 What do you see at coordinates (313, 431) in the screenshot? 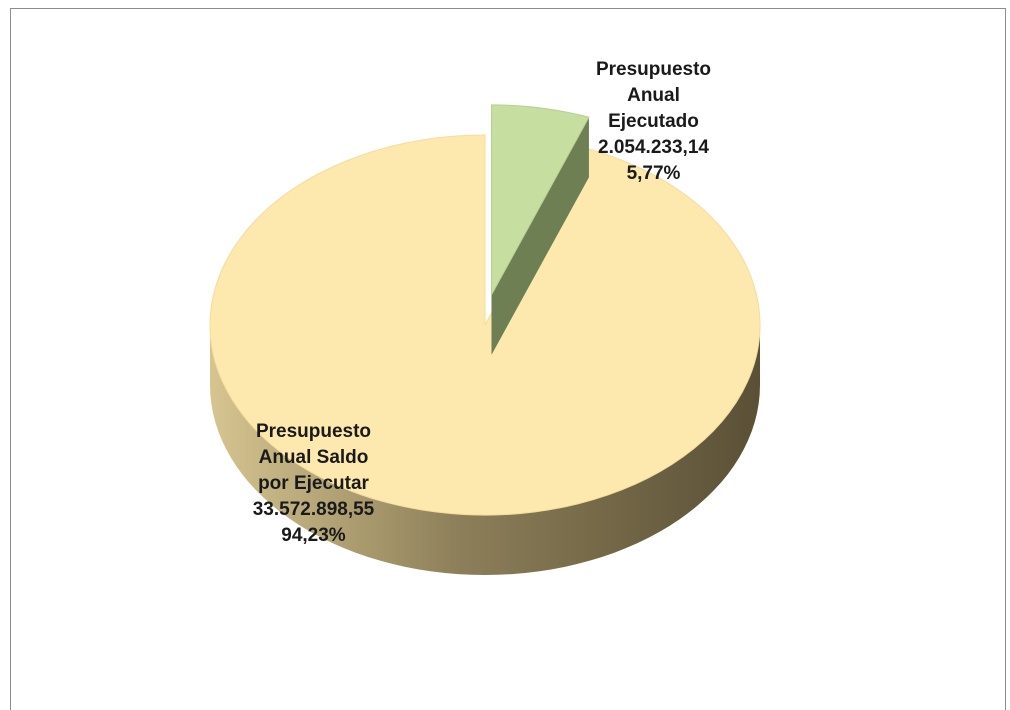
I see `data-label-saldo-line1: Presupuesto` at bounding box center [313, 431].